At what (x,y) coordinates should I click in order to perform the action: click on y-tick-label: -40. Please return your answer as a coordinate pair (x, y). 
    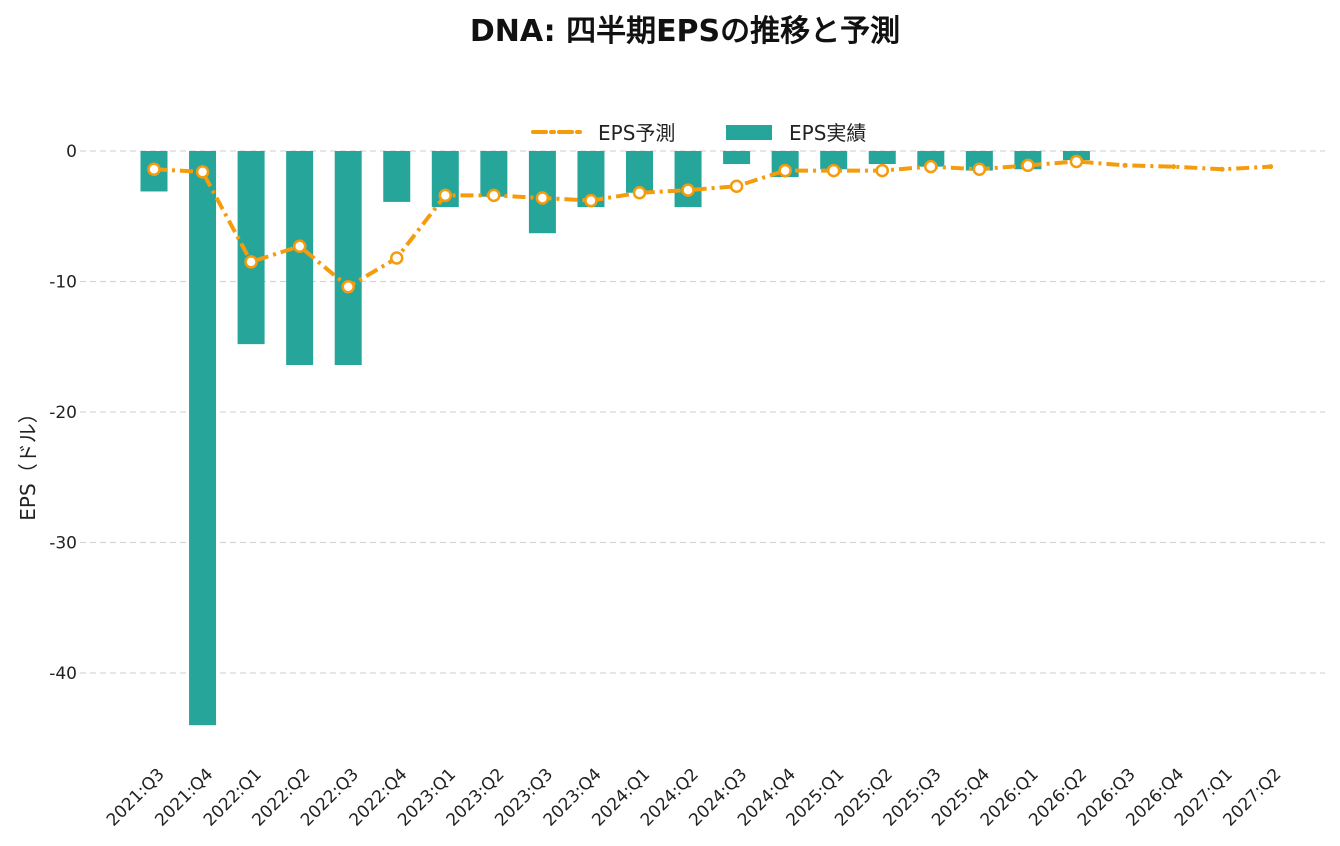
    Looking at the image, I should click on (63, 674).